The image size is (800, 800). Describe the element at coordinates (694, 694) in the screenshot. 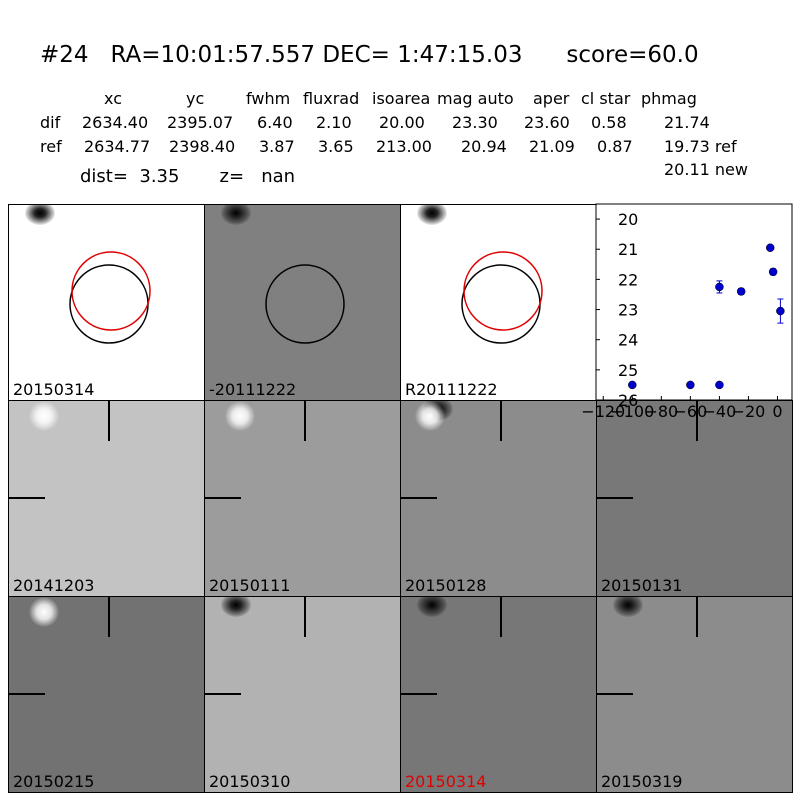

I see `image-stamp: 20150319` at that location.